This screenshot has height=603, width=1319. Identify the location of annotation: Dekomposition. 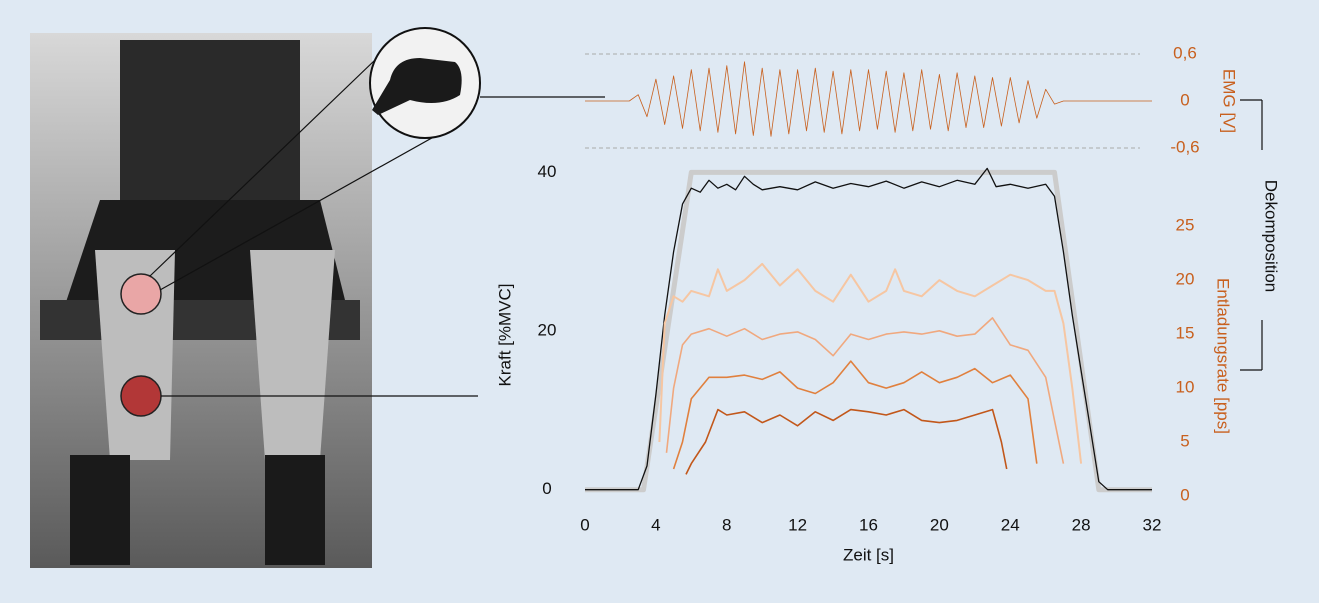
(1271, 236).